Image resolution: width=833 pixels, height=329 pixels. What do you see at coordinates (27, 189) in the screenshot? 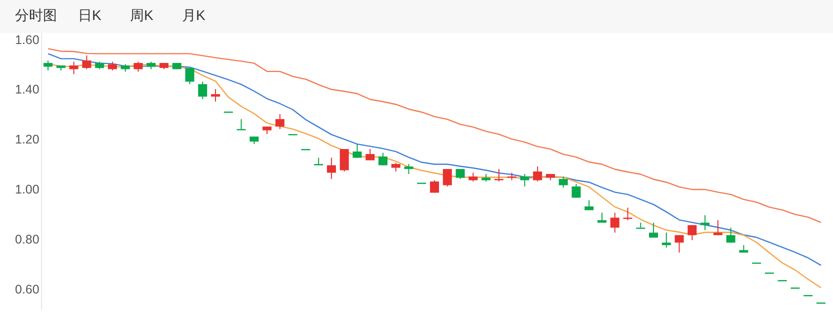
I see `y-tick-label: 1.00` at bounding box center [27, 189].